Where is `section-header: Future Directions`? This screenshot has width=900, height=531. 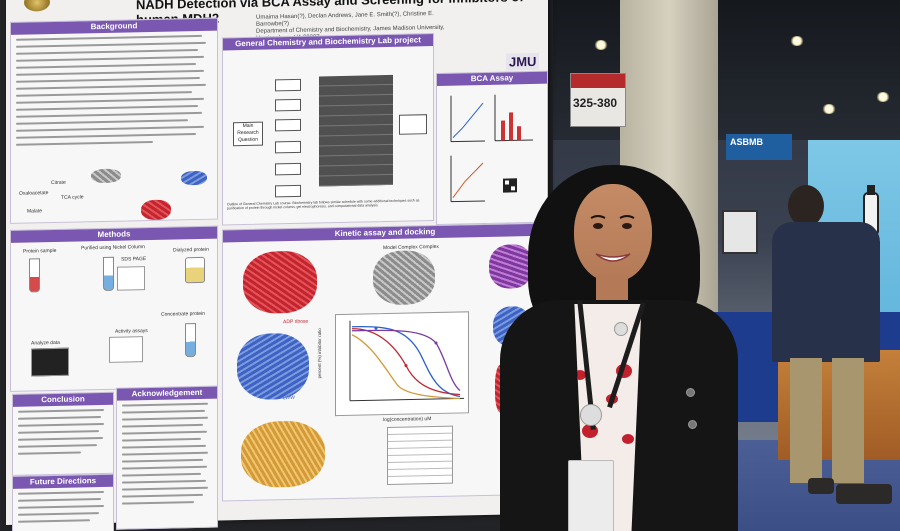
section-header: Future Directions is located at coordinates (63, 481).